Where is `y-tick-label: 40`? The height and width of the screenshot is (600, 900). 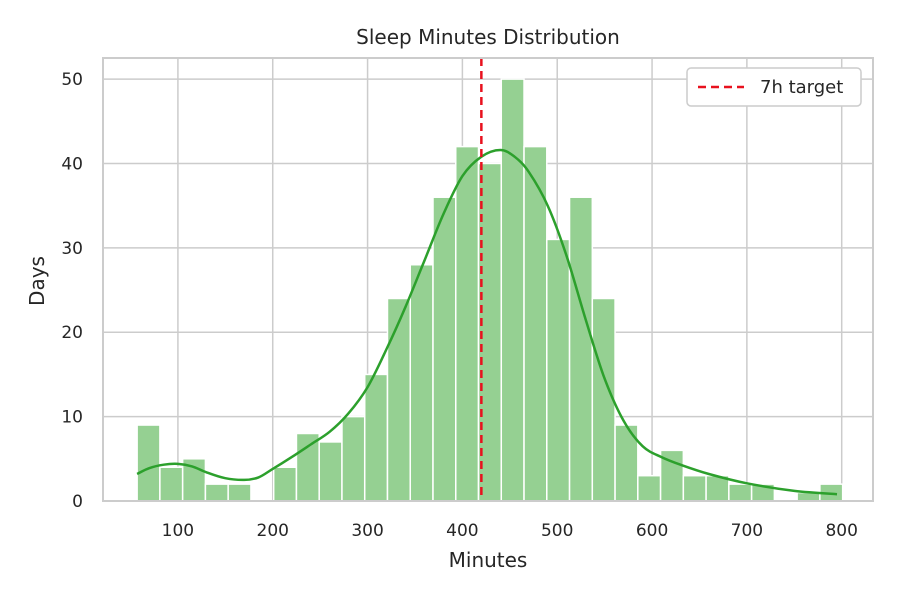
y-tick-label: 40 is located at coordinates (72, 164).